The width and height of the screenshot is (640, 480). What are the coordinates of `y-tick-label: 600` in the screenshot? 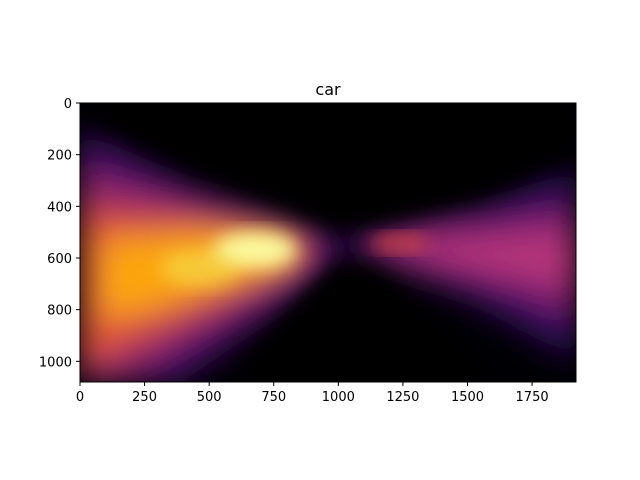 It's located at (59, 259).